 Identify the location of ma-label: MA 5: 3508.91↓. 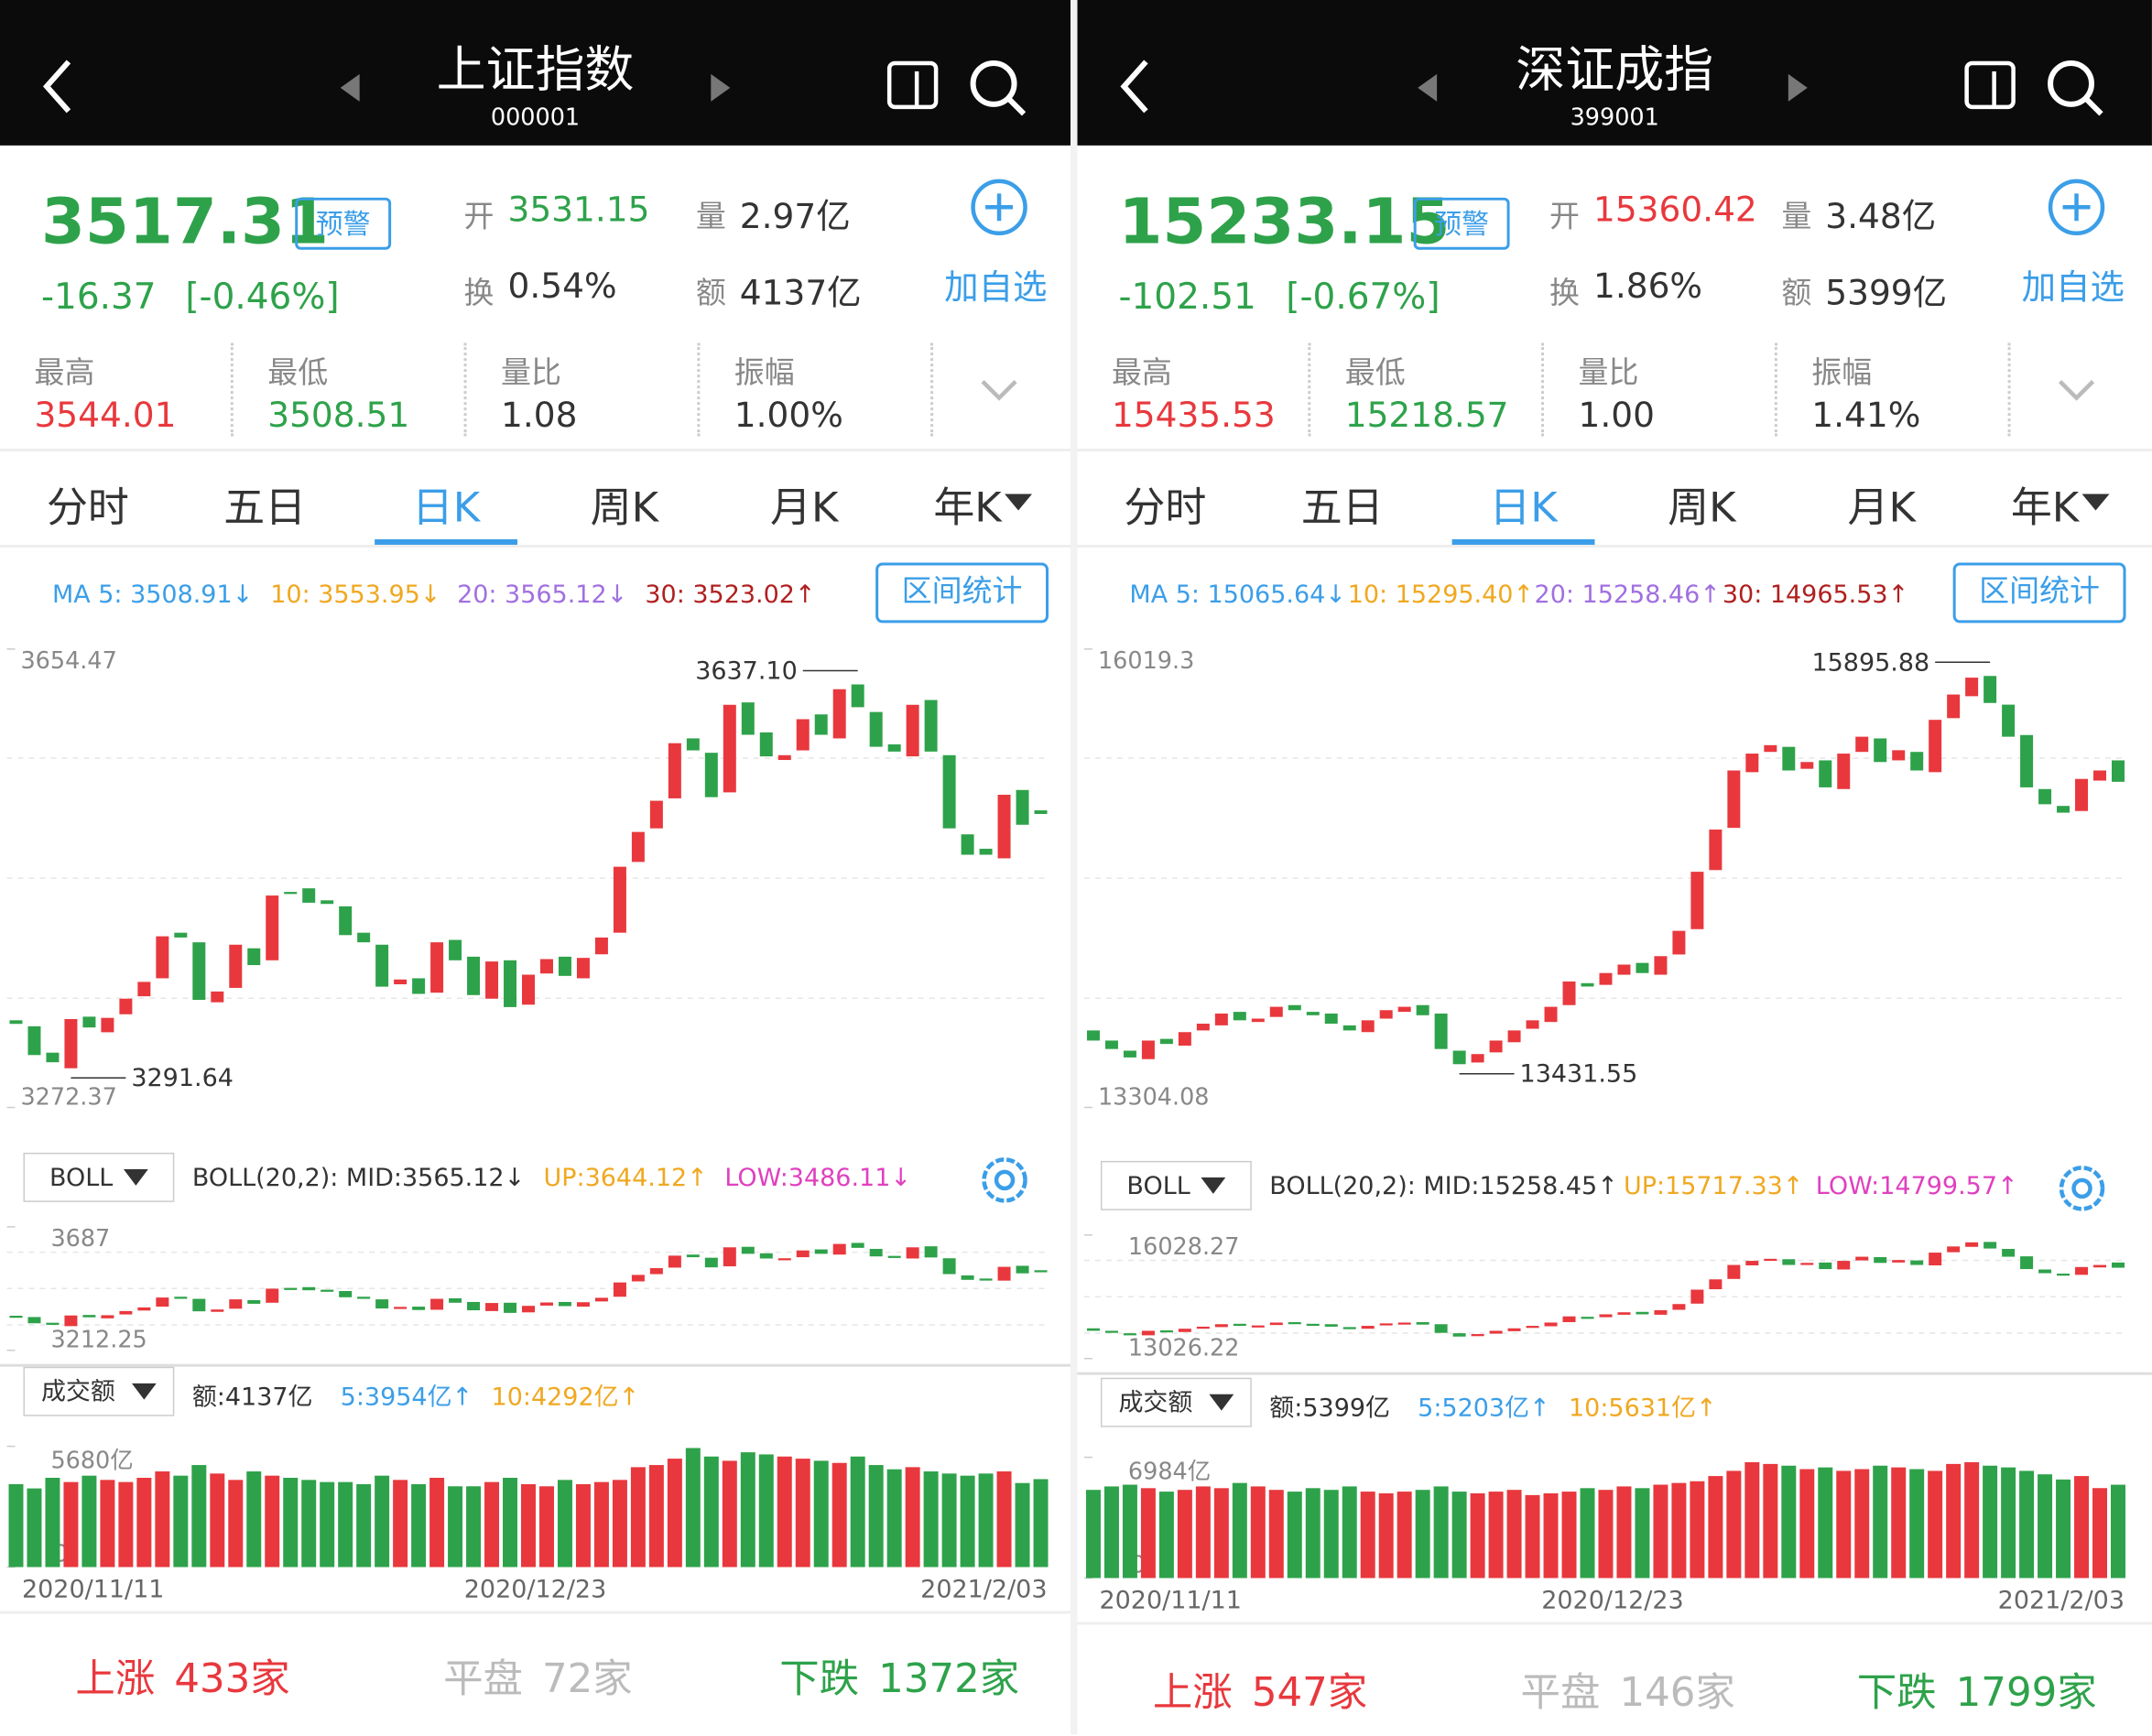
(152, 595).